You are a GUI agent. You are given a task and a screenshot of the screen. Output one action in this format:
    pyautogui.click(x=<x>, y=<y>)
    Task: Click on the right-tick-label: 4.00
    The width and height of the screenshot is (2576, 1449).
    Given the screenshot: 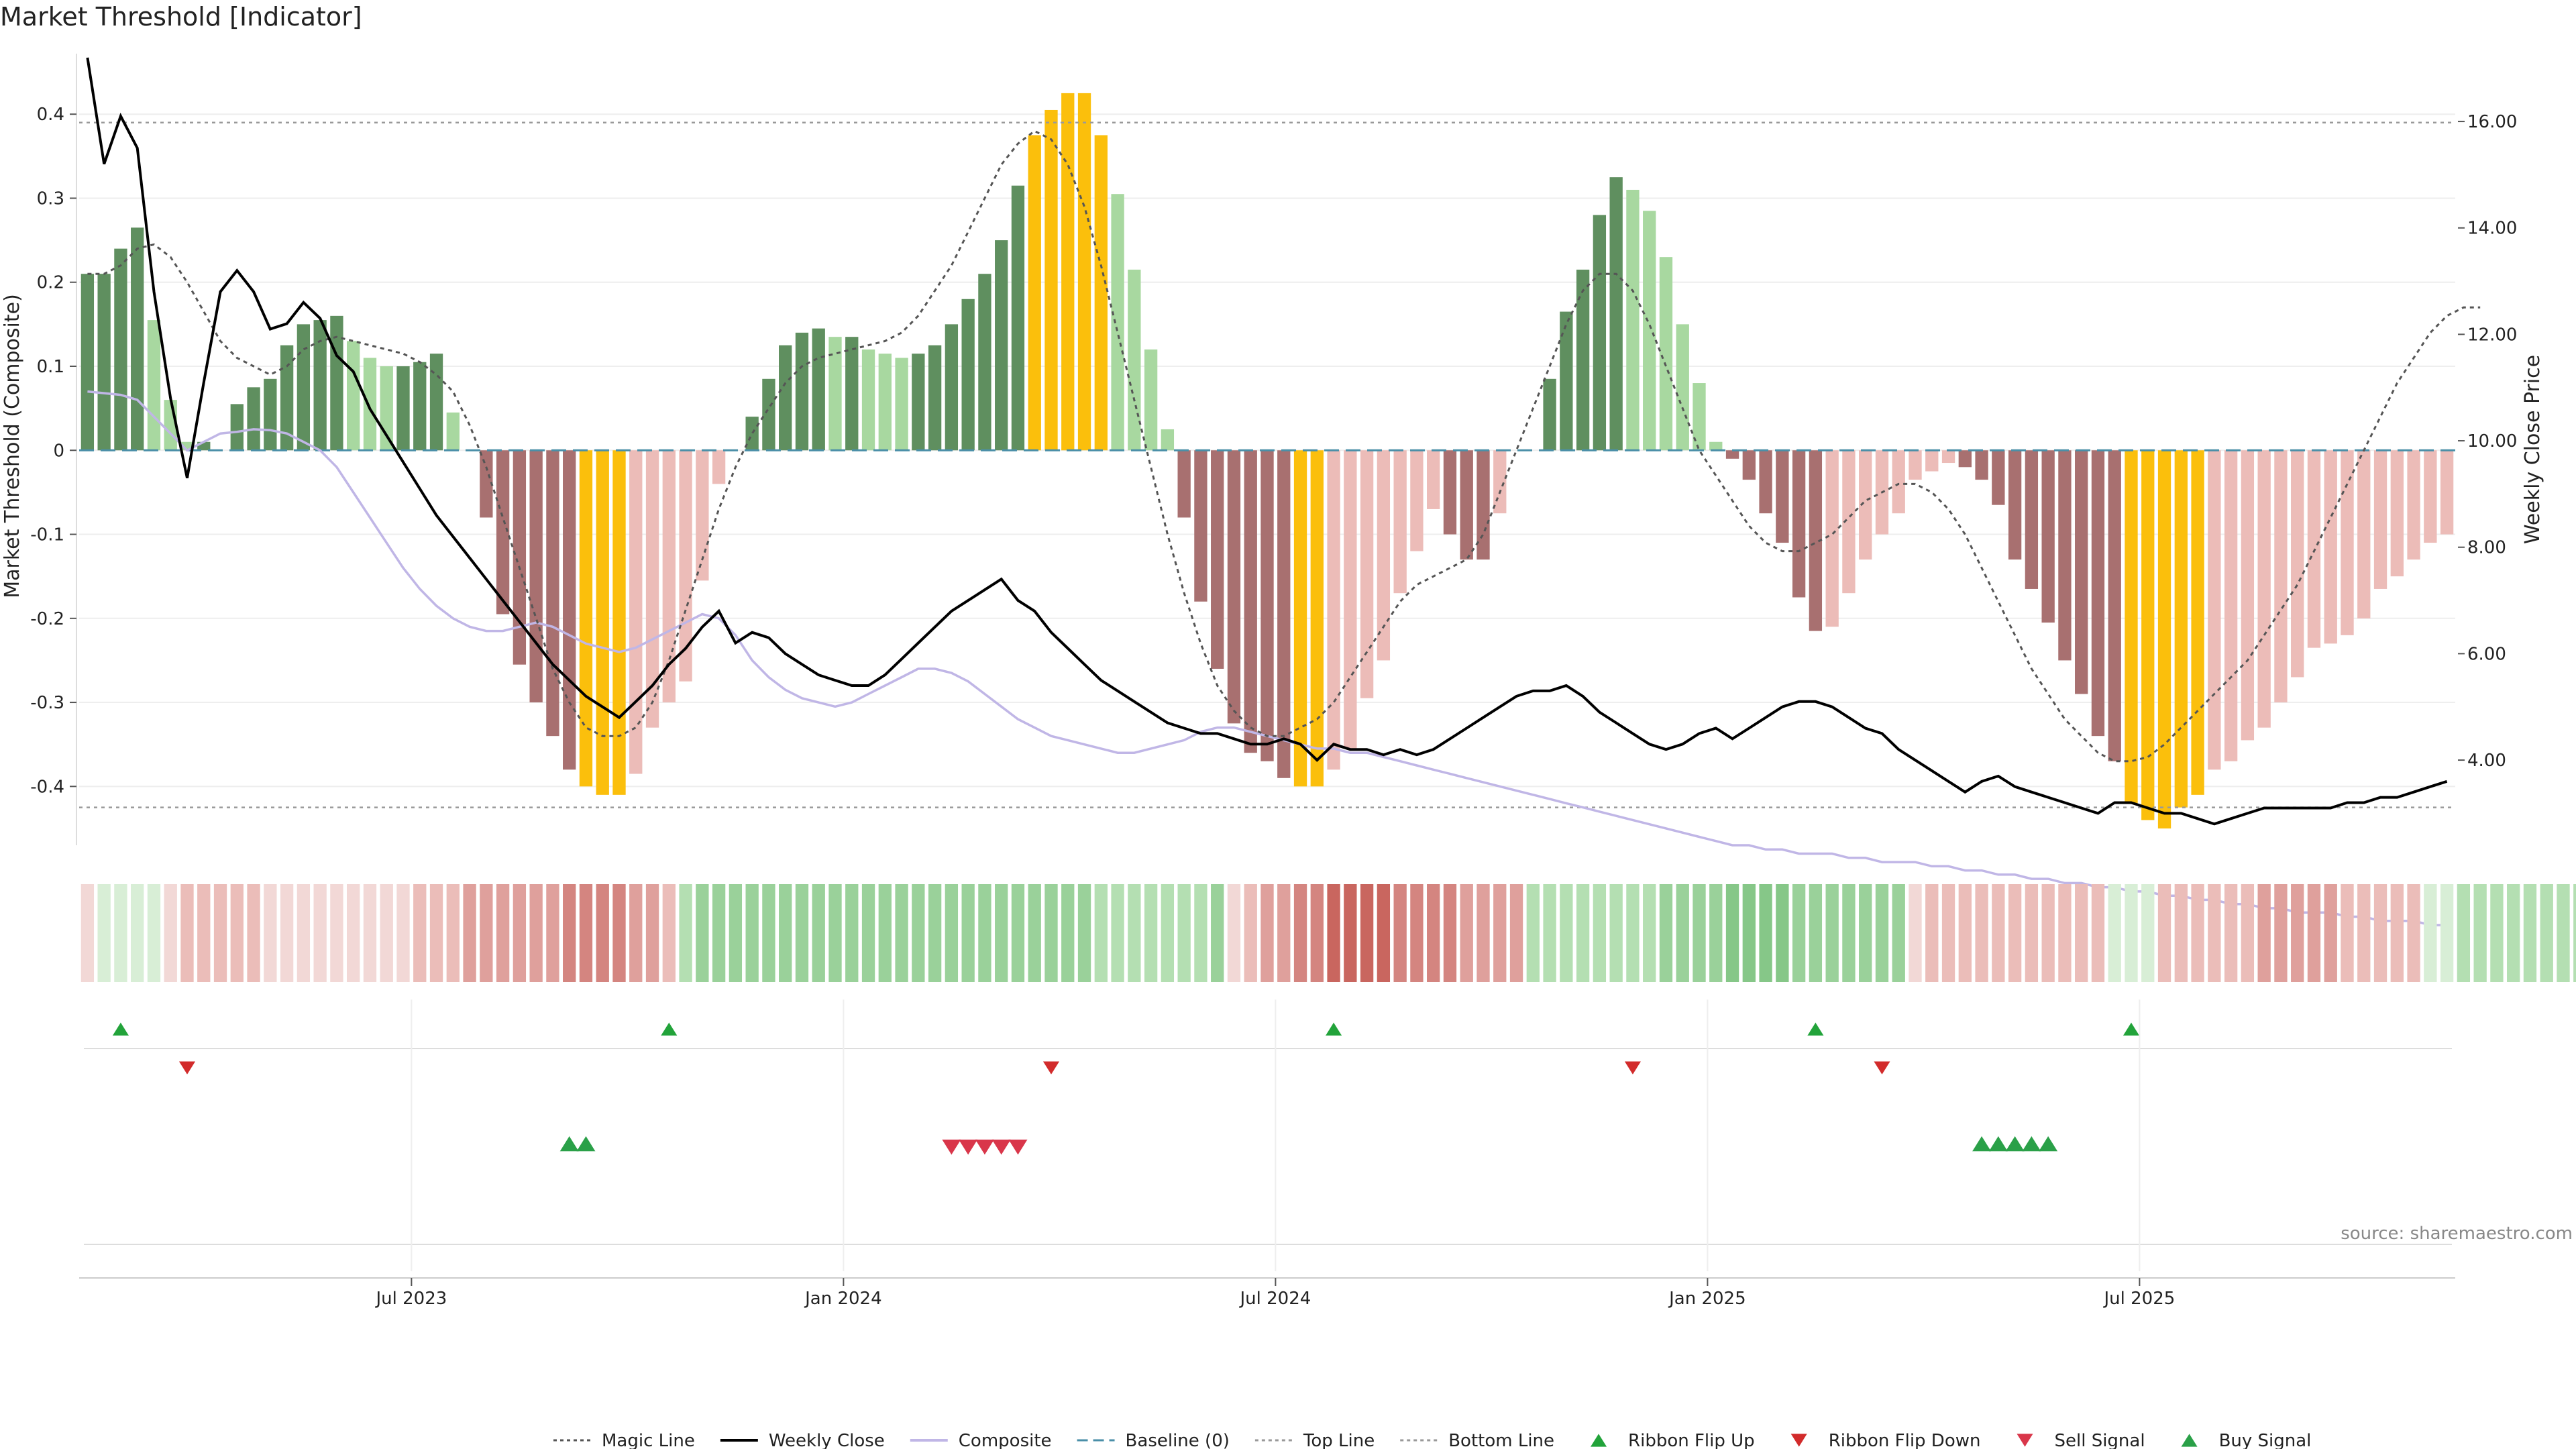 What is the action you would take?
    pyautogui.click(x=2486, y=761)
    